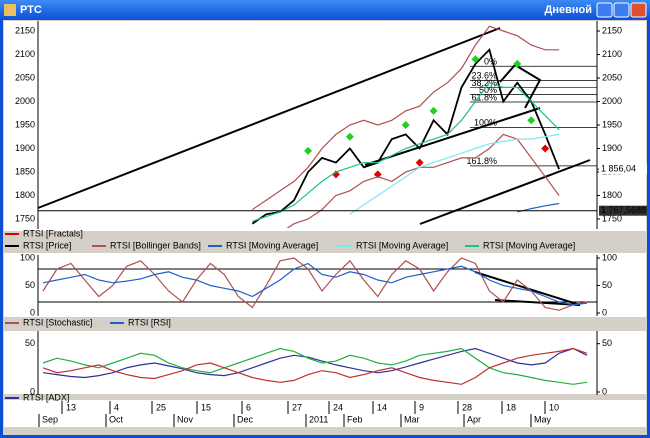 Image resolution: width=650 pixels, height=438 pixels. What do you see at coordinates (569, 10) in the screenshot?
I see `timeframe: Дневной` at bounding box center [569, 10].